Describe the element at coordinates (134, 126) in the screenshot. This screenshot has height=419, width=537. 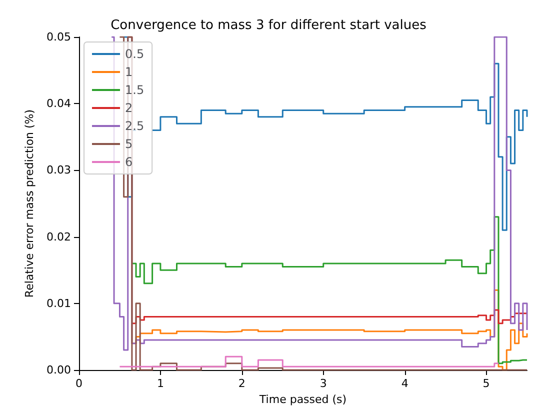
I see `legend-label: 2.5` at that location.